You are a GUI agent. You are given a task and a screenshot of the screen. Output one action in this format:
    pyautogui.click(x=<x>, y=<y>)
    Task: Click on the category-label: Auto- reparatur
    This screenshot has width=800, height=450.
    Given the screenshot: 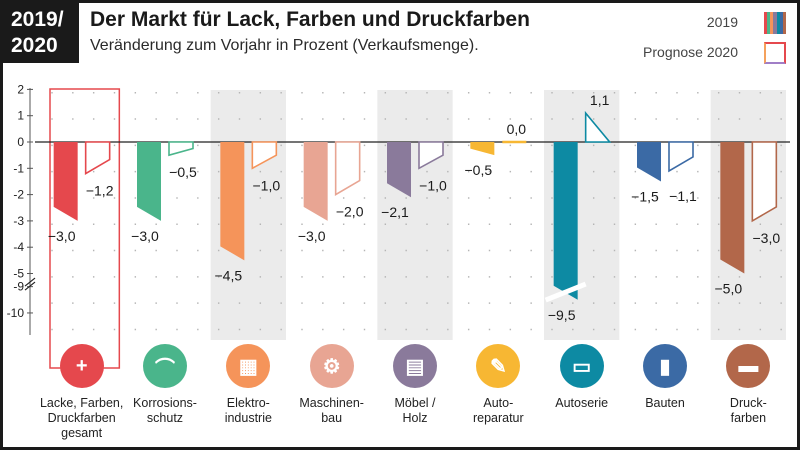 What is the action you would take?
    pyautogui.click(x=498, y=410)
    